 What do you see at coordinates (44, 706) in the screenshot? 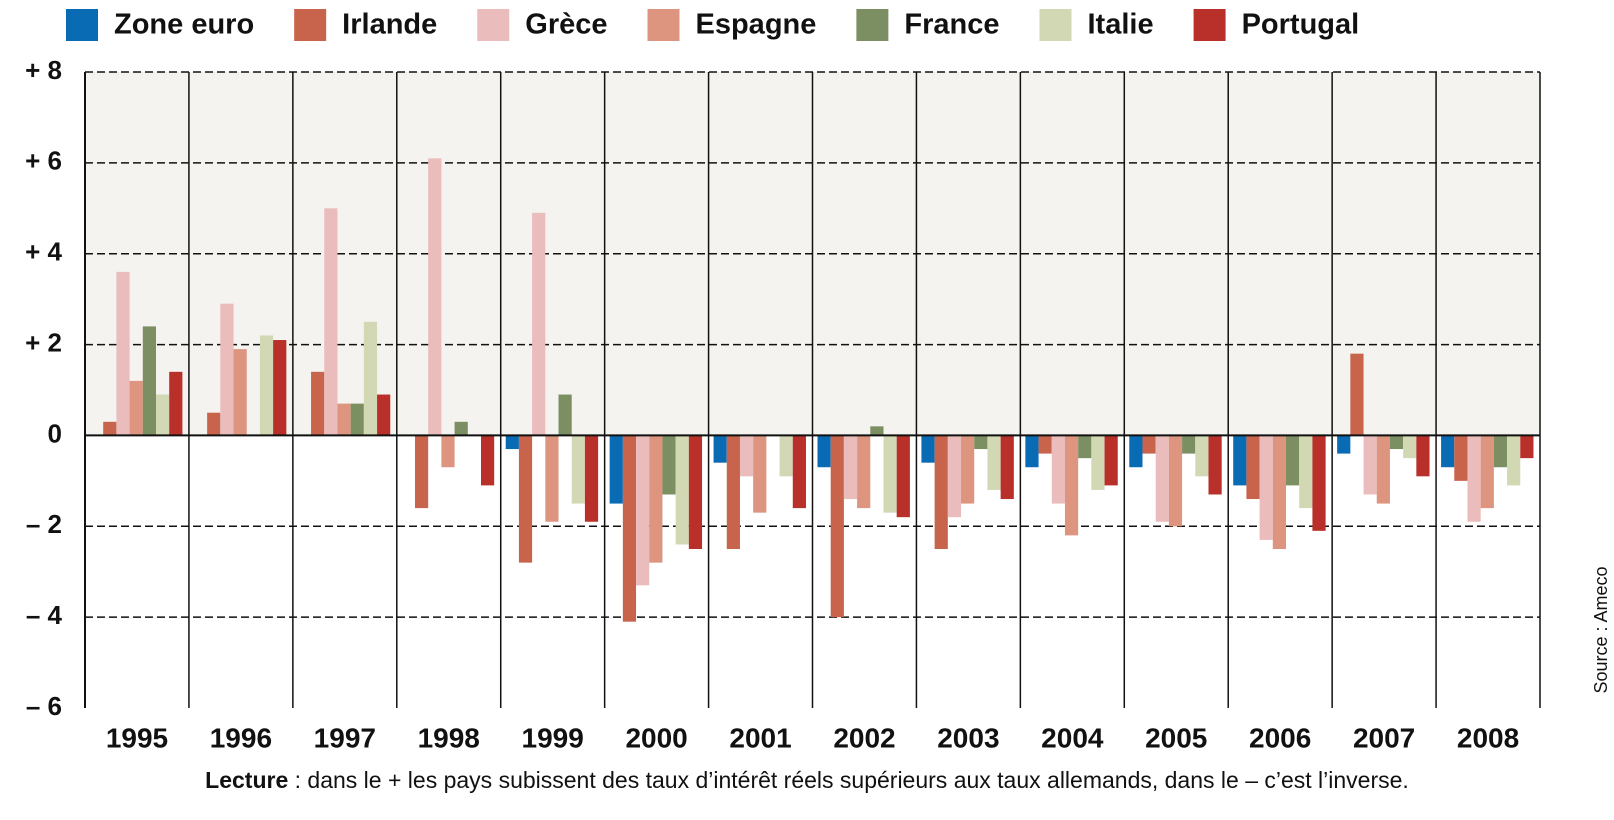
I see `y-tick-label: – 6` at bounding box center [44, 706].